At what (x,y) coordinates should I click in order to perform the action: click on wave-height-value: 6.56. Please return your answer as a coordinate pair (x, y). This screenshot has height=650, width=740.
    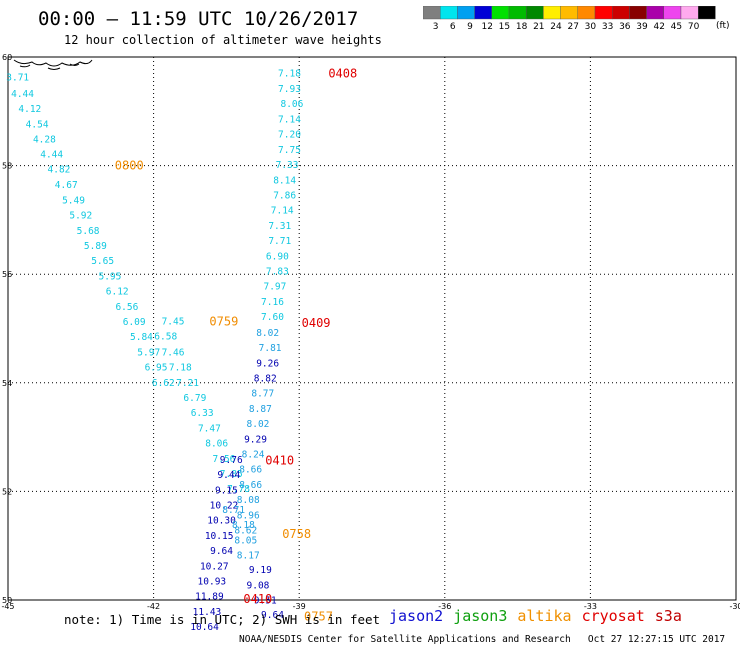
    Looking at the image, I should click on (126, 307).